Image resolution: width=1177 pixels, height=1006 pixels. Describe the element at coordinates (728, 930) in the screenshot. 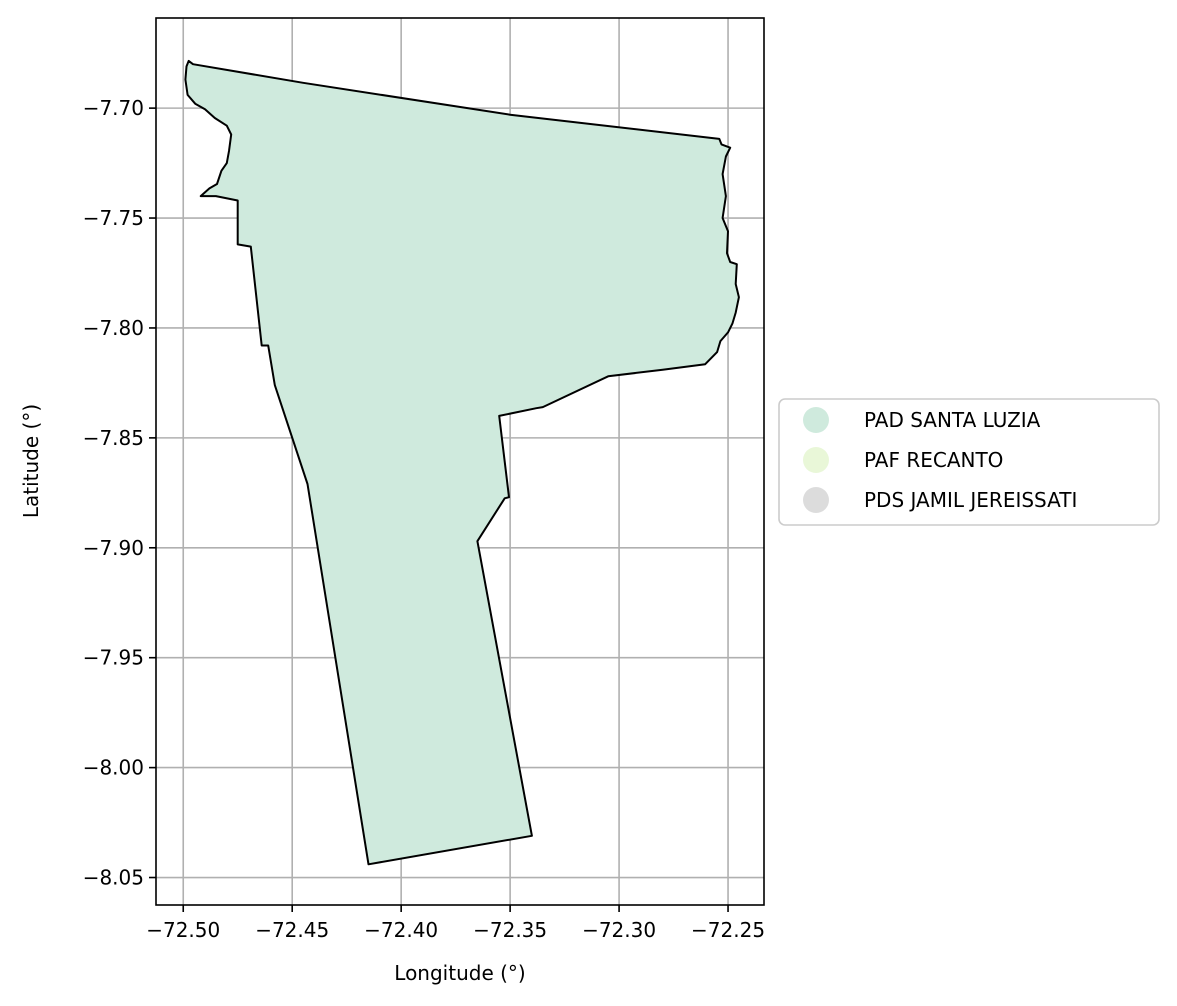

I see `x-tick-label: −72.25` at that location.